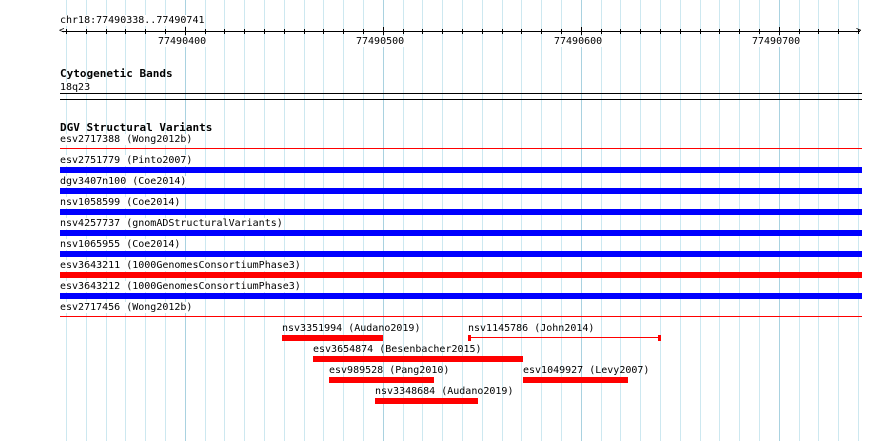 The width and height of the screenshot is (890, 441). Describe the element at coordinates (397, 349) in the screenshot. I see `variant-label: esv3654874 (Besenbacher2015)` at that location.